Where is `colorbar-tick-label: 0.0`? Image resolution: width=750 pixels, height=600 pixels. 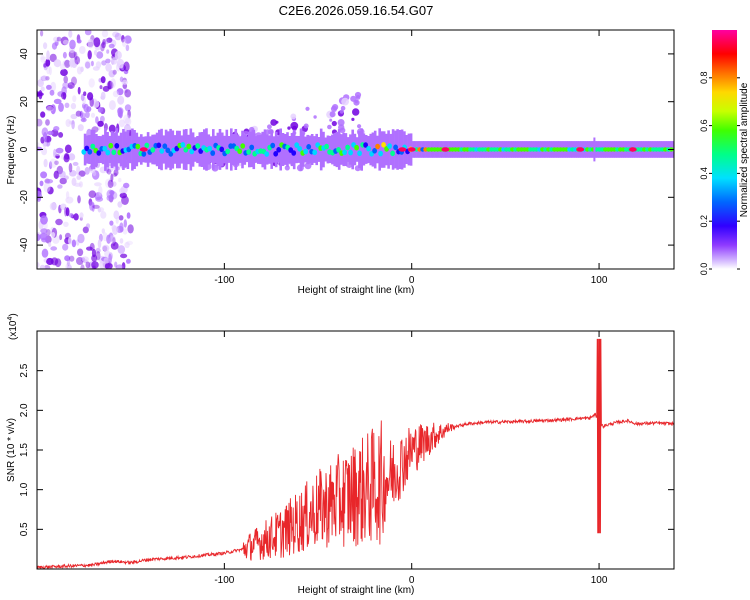 colorbar-tick-label: 0.0 is located at coordinates (704, 269).